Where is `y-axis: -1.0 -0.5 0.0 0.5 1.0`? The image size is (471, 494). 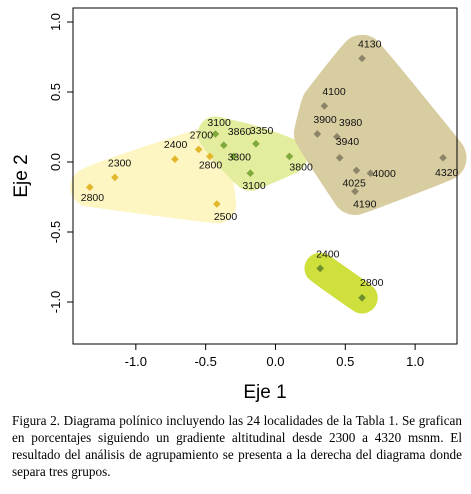 y-axis: -1.0 -0.5 0.0 0.5 1.0 is located at coordinates (60, 163).